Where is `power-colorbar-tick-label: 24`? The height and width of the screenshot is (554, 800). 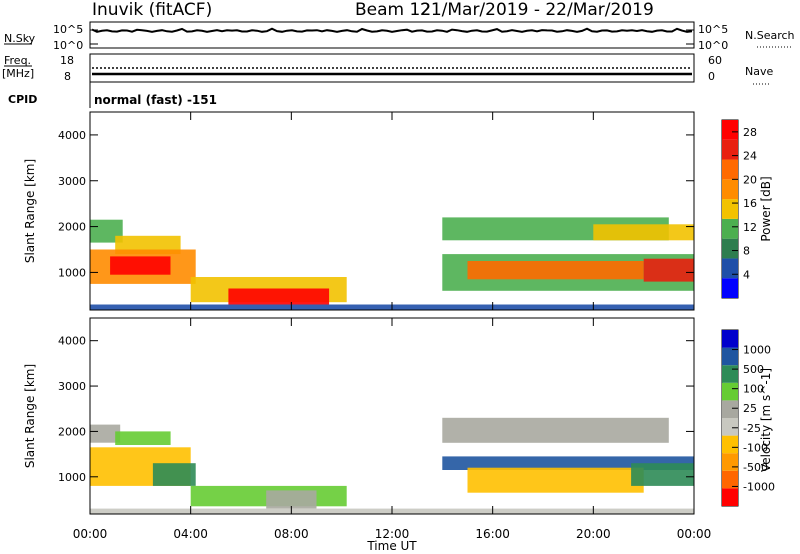
power-colorbar-tick-label: 24 is located at coordinates (750, 156).